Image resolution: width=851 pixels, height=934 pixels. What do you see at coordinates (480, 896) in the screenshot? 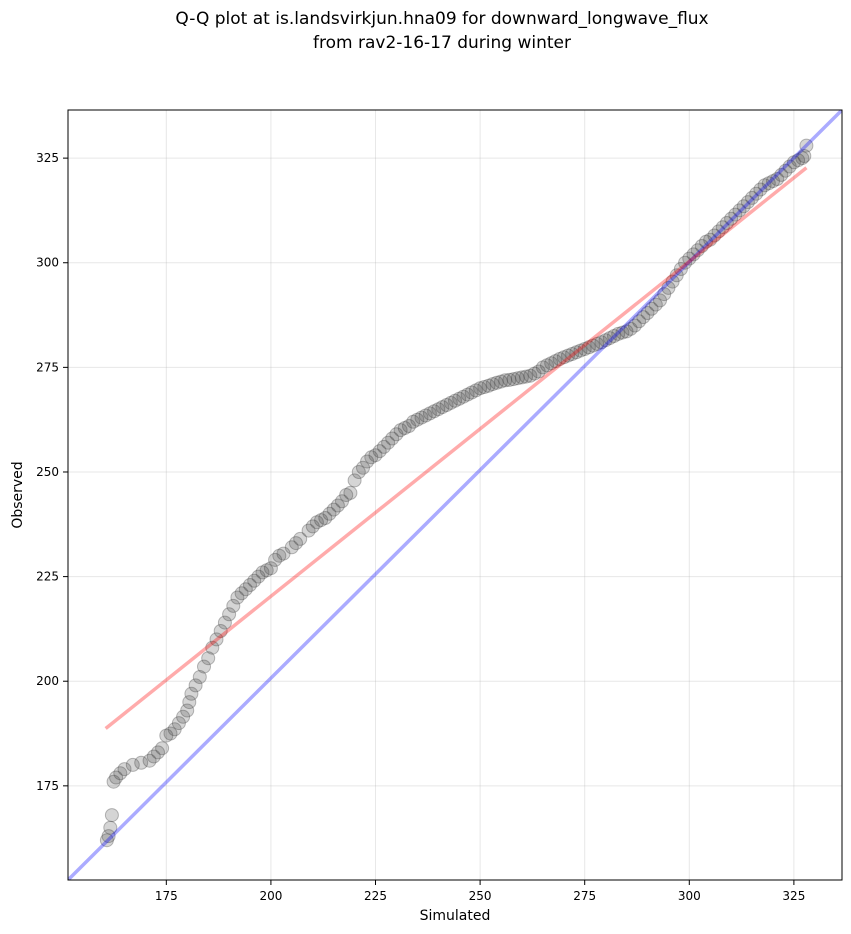
I see `x-tick-label: 250` at bounding box center [480, 896].